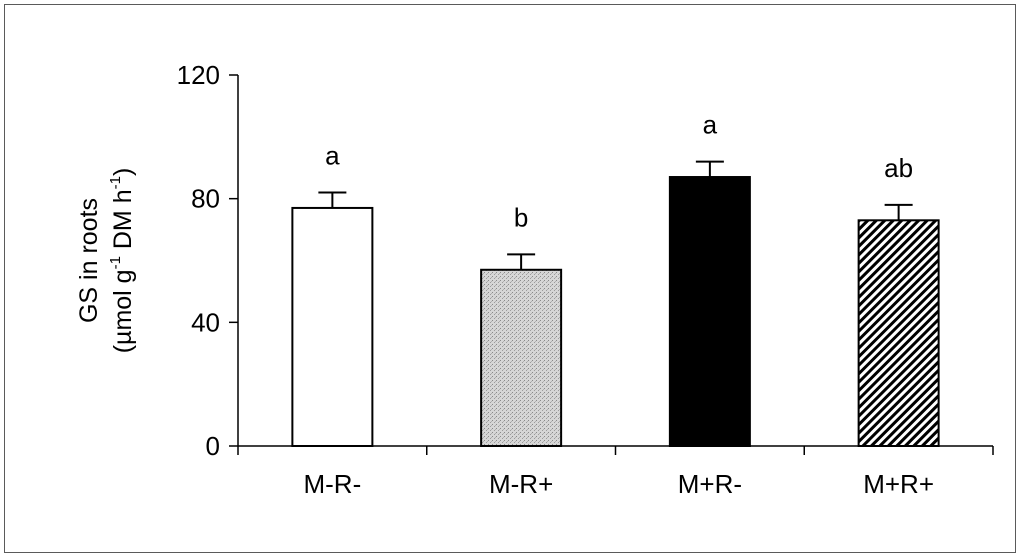 This screenshot has height=558, width=1021. What do you see at coordinates (213, 446) in the screenshot?
I see `y-tick-label-0: 0` at bounding box center [213, 446].